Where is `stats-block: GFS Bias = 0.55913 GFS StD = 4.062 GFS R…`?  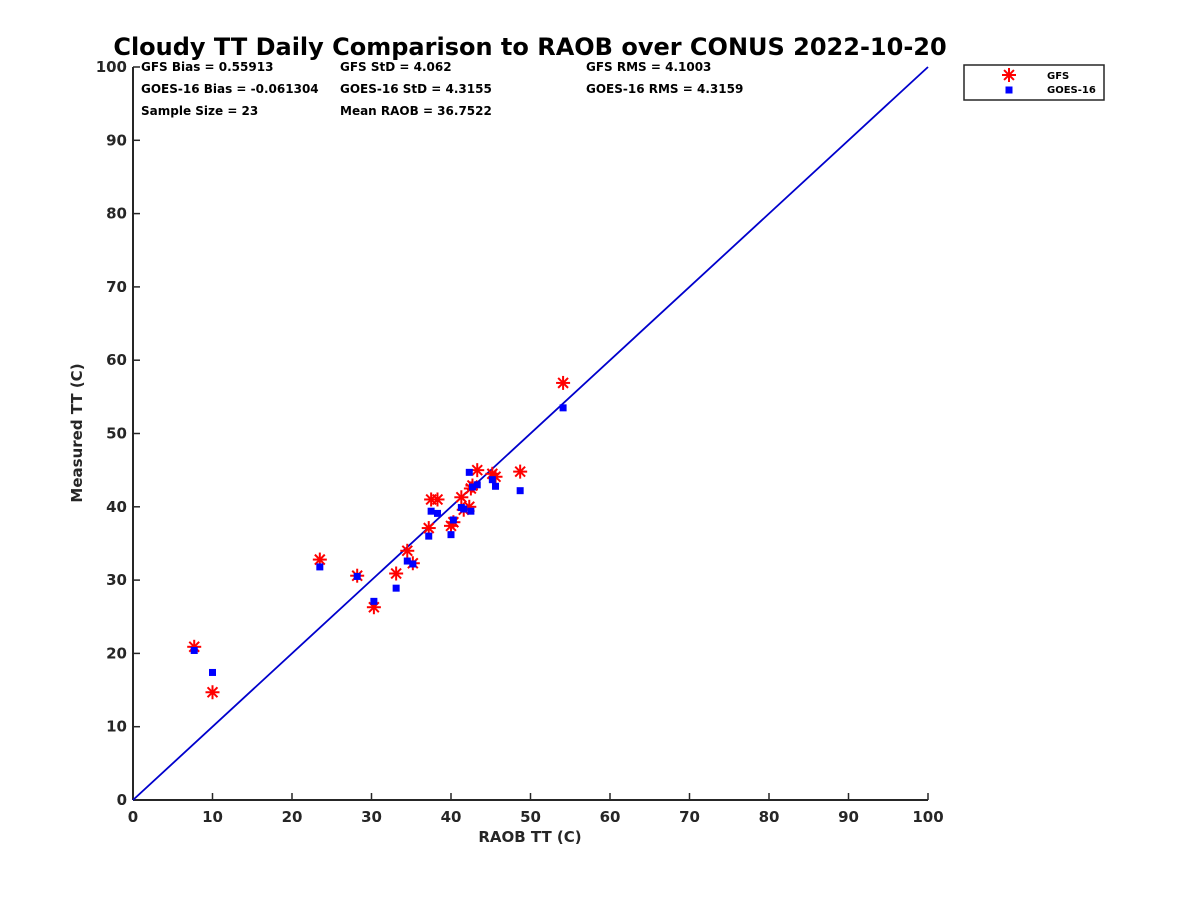 stats-block: GFS Bias = 0.55913 GFS StD = 4.062 GFS R… is located at coordinates (442, 89).